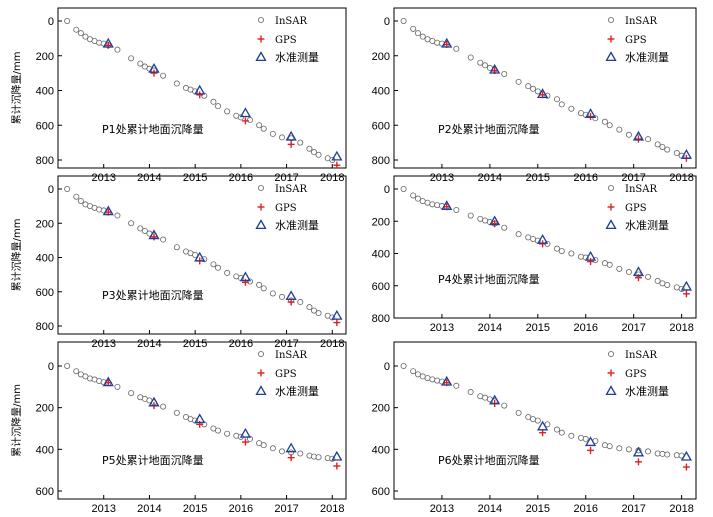  Describe the element at coordinates (153, 129) in the screenshot. I see `panel-title: P1处累计地面沉降量` at that location.